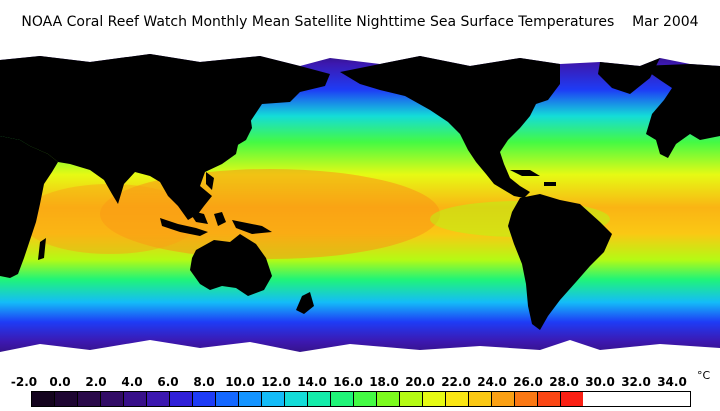 Image resolution: width=720 pixels, height=411 pixels. I want to click on indian-ocean-warm, so click(110, 219).